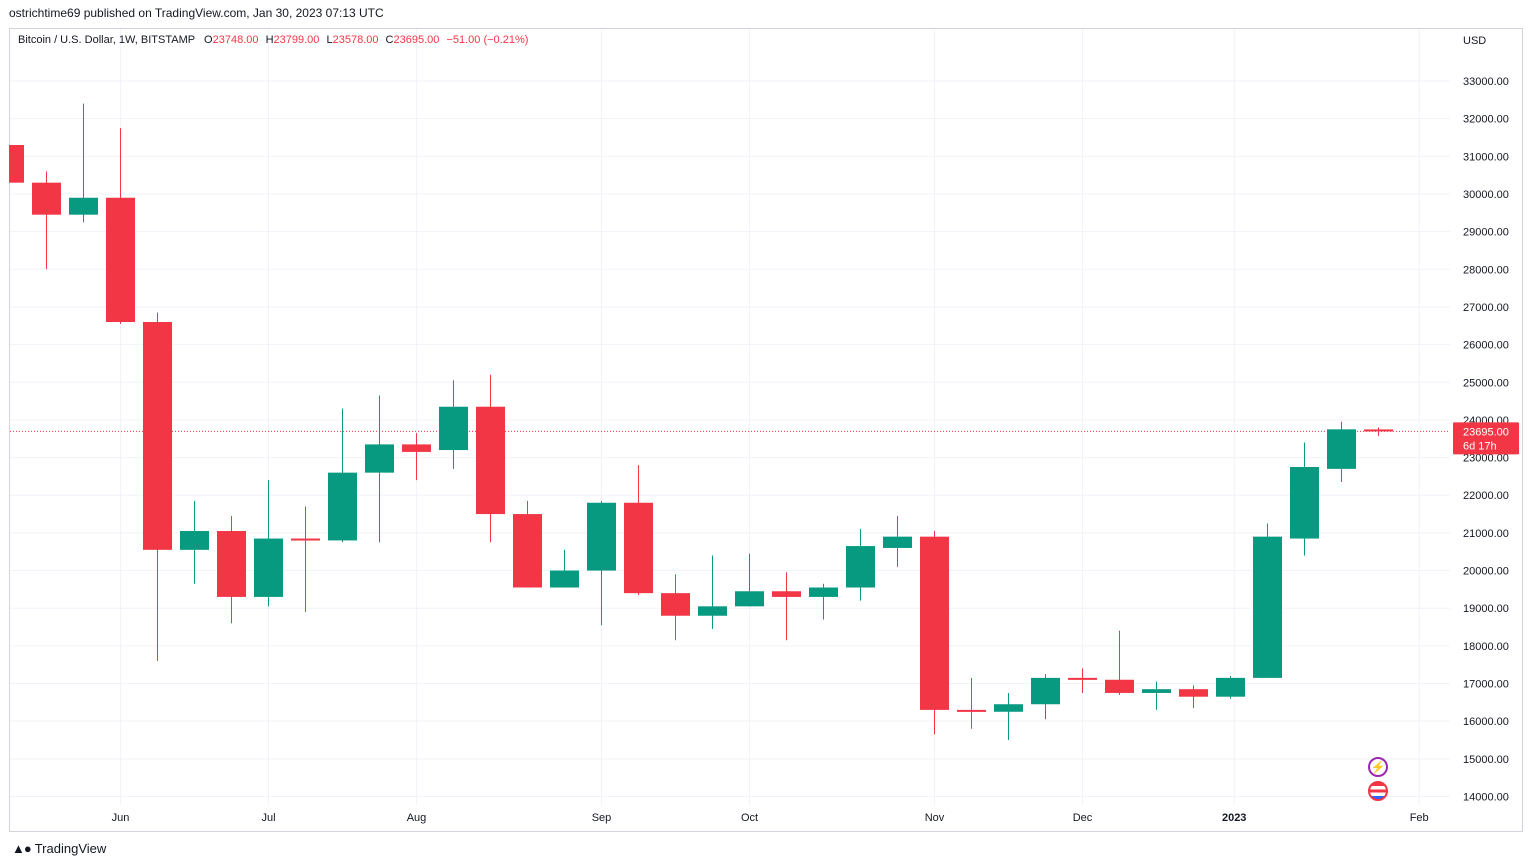 The width and height of the screenshot is (1533, 867). What do you see at coordinates (22, 848) in the screenshot?
I see `tradingview-logo-icon: ▲●` at bounding box center [22, 848].